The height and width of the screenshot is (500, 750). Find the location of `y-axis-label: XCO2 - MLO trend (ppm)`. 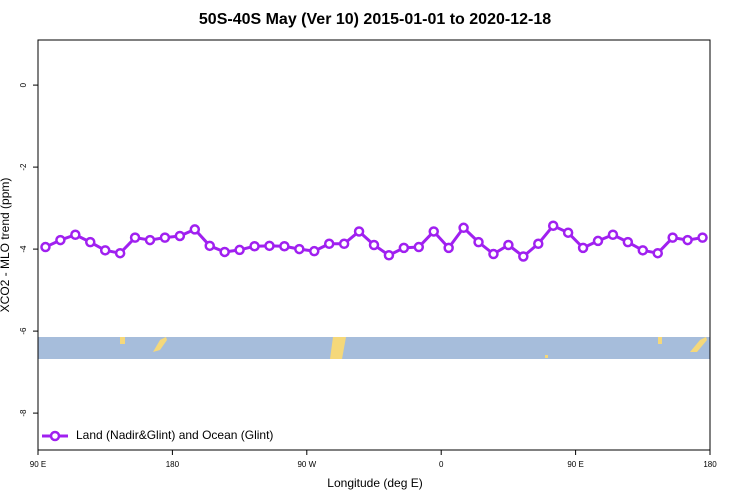

y-axis-label: XCO2 - MLO trend (ppm) is located at coordinates (6, 245).